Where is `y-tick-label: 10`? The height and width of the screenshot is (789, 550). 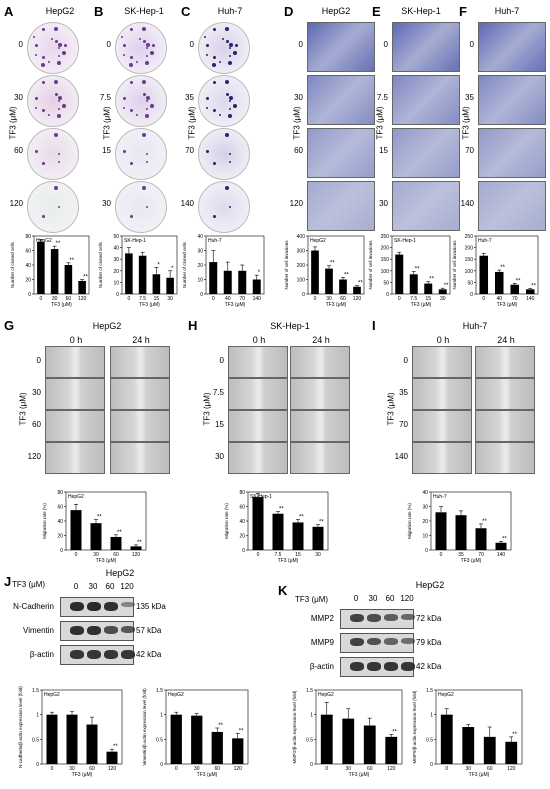
y-tick-label: 10 is located at coordinates (116, 283).